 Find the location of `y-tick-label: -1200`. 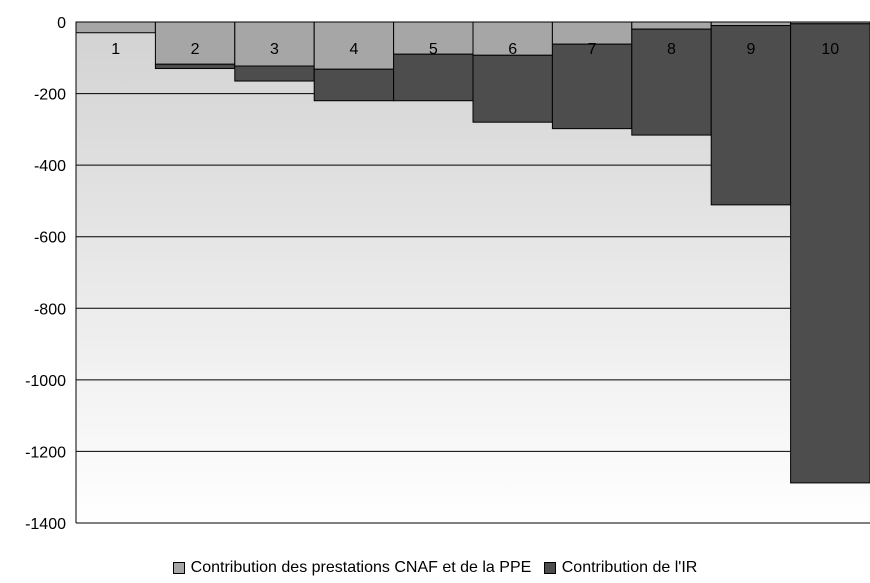

y-tick-label: -1200 is located at coordinates (45, 452).